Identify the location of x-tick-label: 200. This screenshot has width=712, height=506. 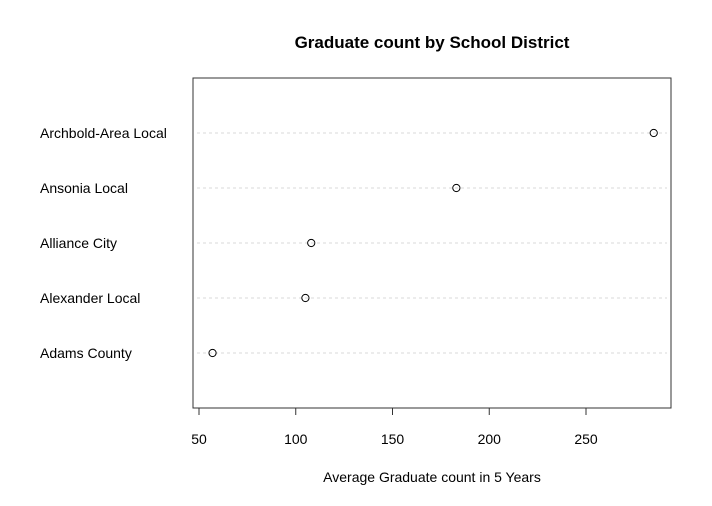
(490, 439).